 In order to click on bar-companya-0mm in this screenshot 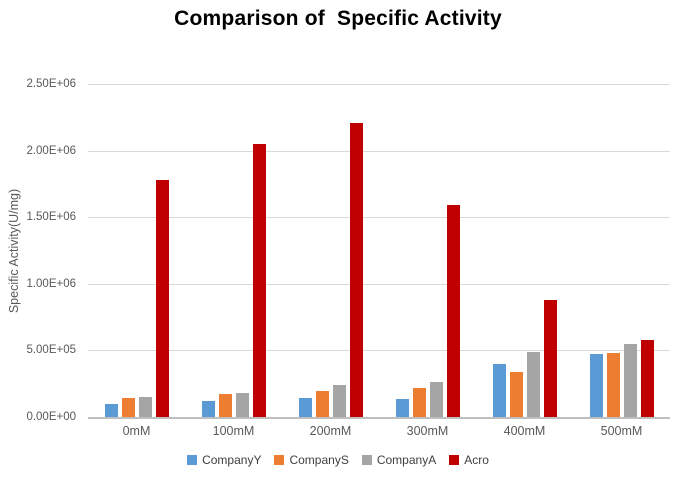, I will do `click(145, 407)`.